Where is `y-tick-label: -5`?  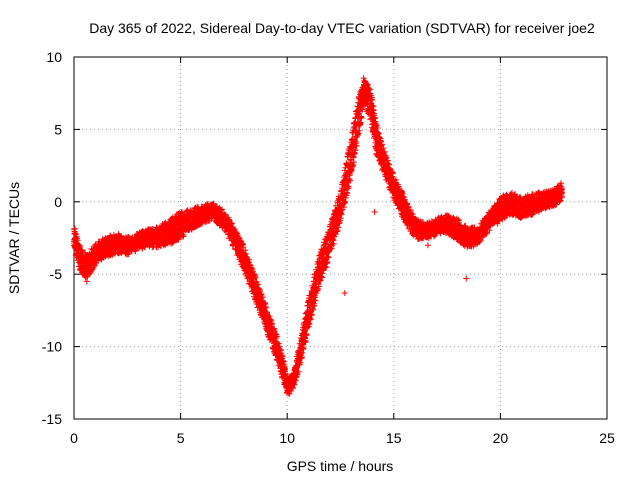 y-tick-label: -5 is located at coordinates (56, 274).